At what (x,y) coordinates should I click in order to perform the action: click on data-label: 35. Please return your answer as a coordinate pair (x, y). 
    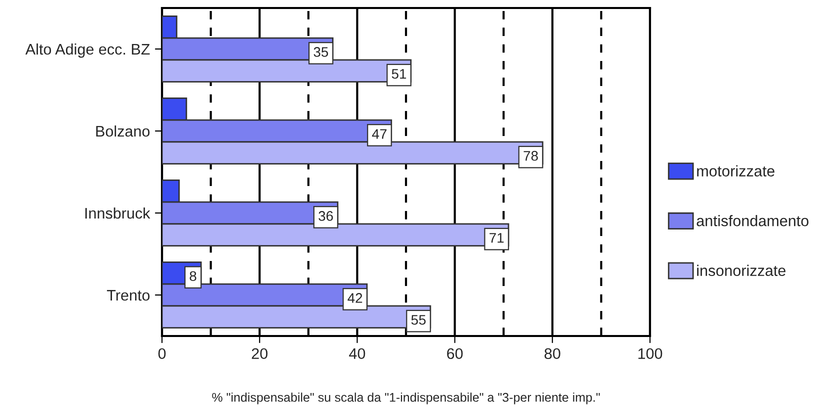
    Looking at the image, I should click on (321, 52).